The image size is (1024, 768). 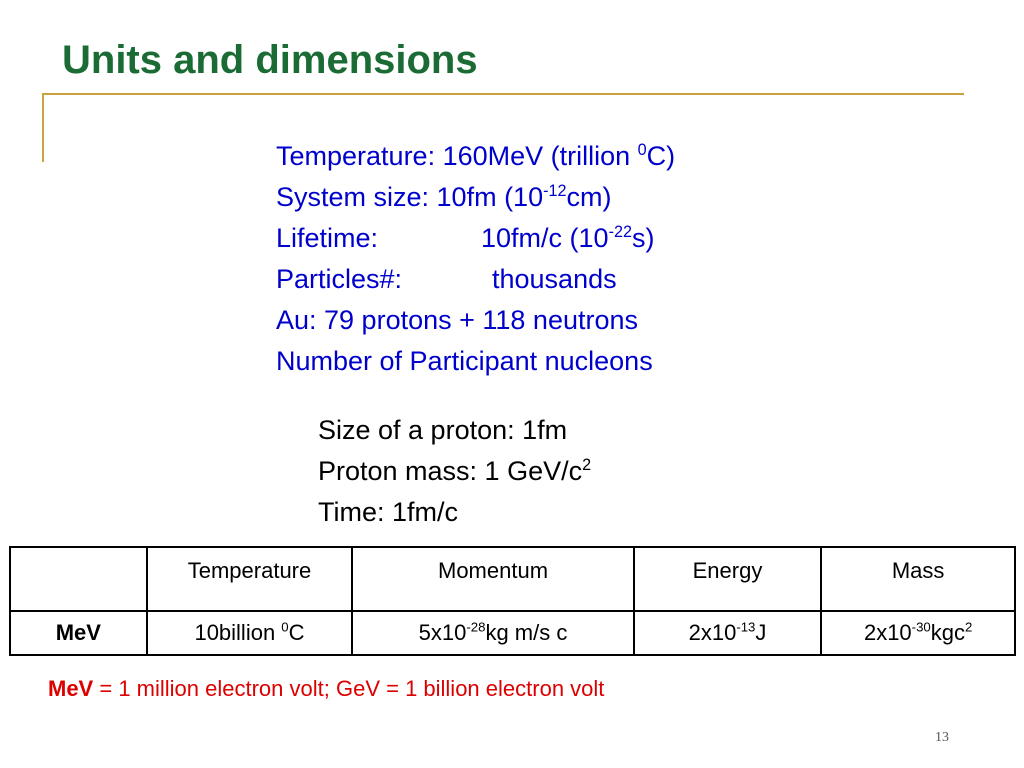 I want to click on title-side-rule, so click(x=43, y=127).